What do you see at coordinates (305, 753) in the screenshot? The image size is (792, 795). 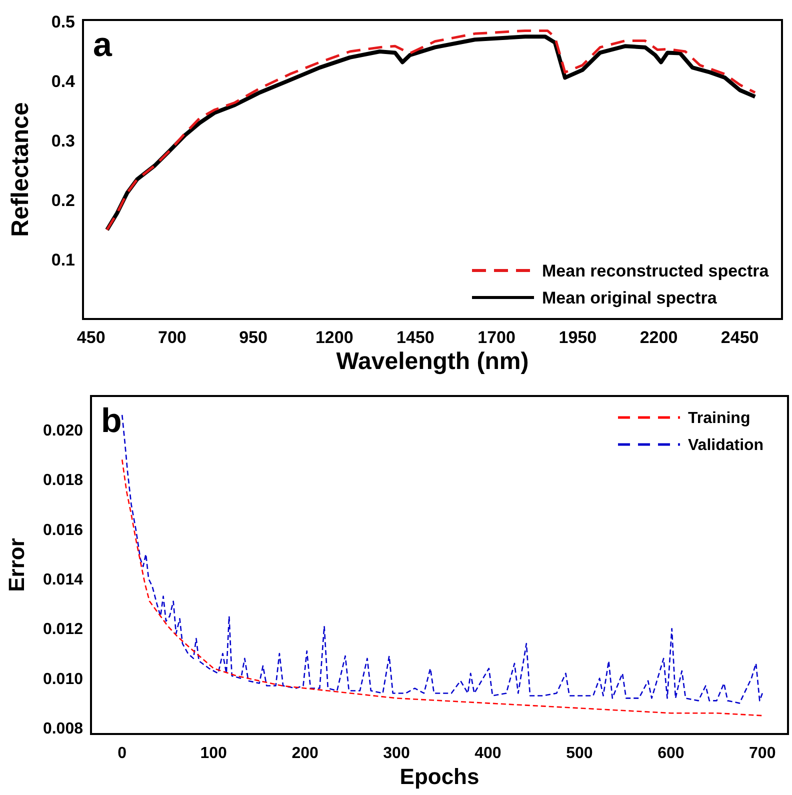 I see `x-tick-label: 200` at bounding box center [305, 753].